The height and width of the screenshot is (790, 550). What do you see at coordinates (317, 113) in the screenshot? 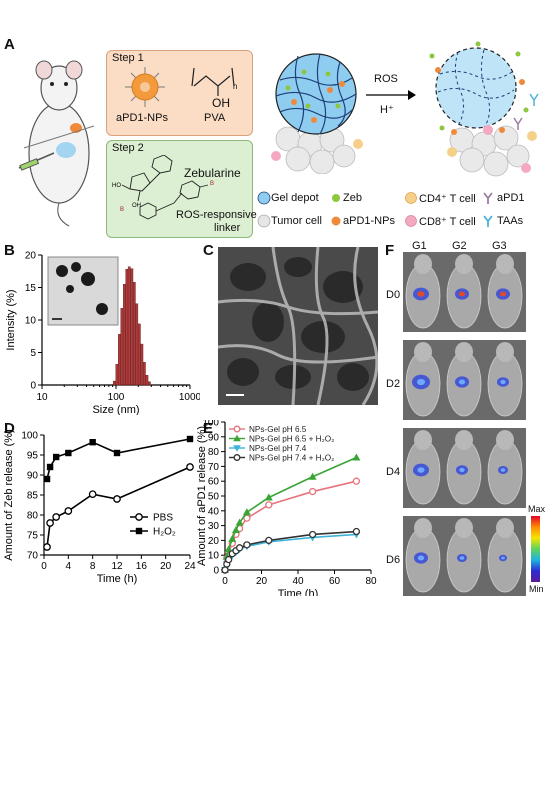
I see `gel-depot-before` at bounding box center [317, 113].